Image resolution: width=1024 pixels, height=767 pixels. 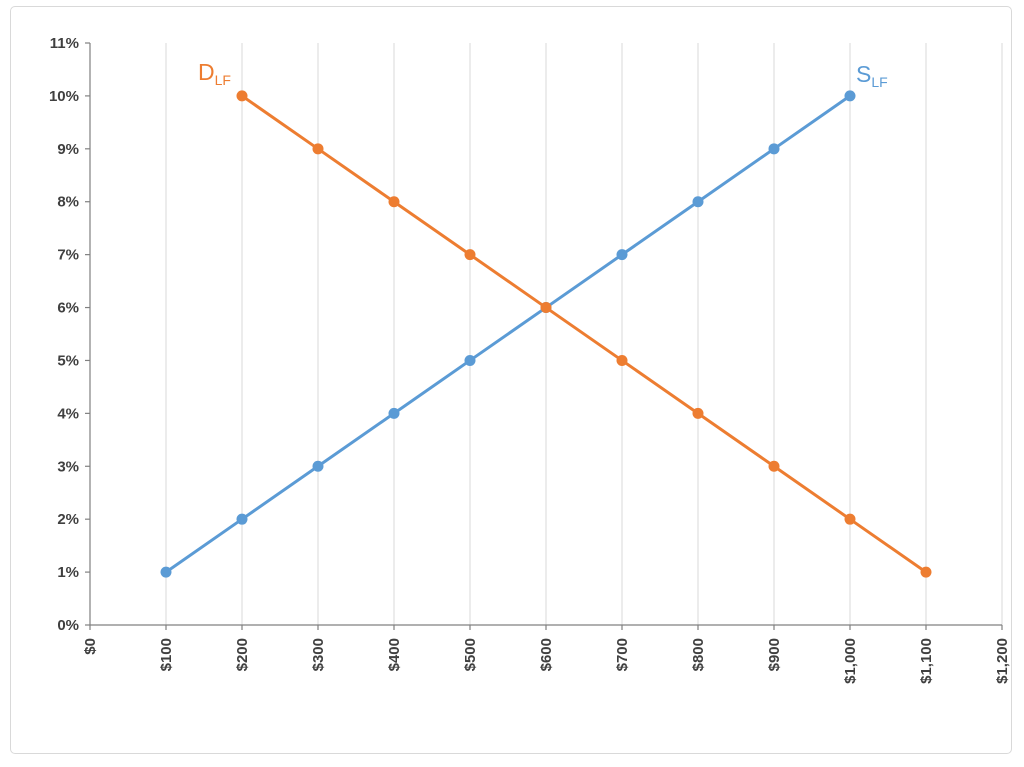 I want to click on y-tick-label: 3%, so click(x=68, y=466).